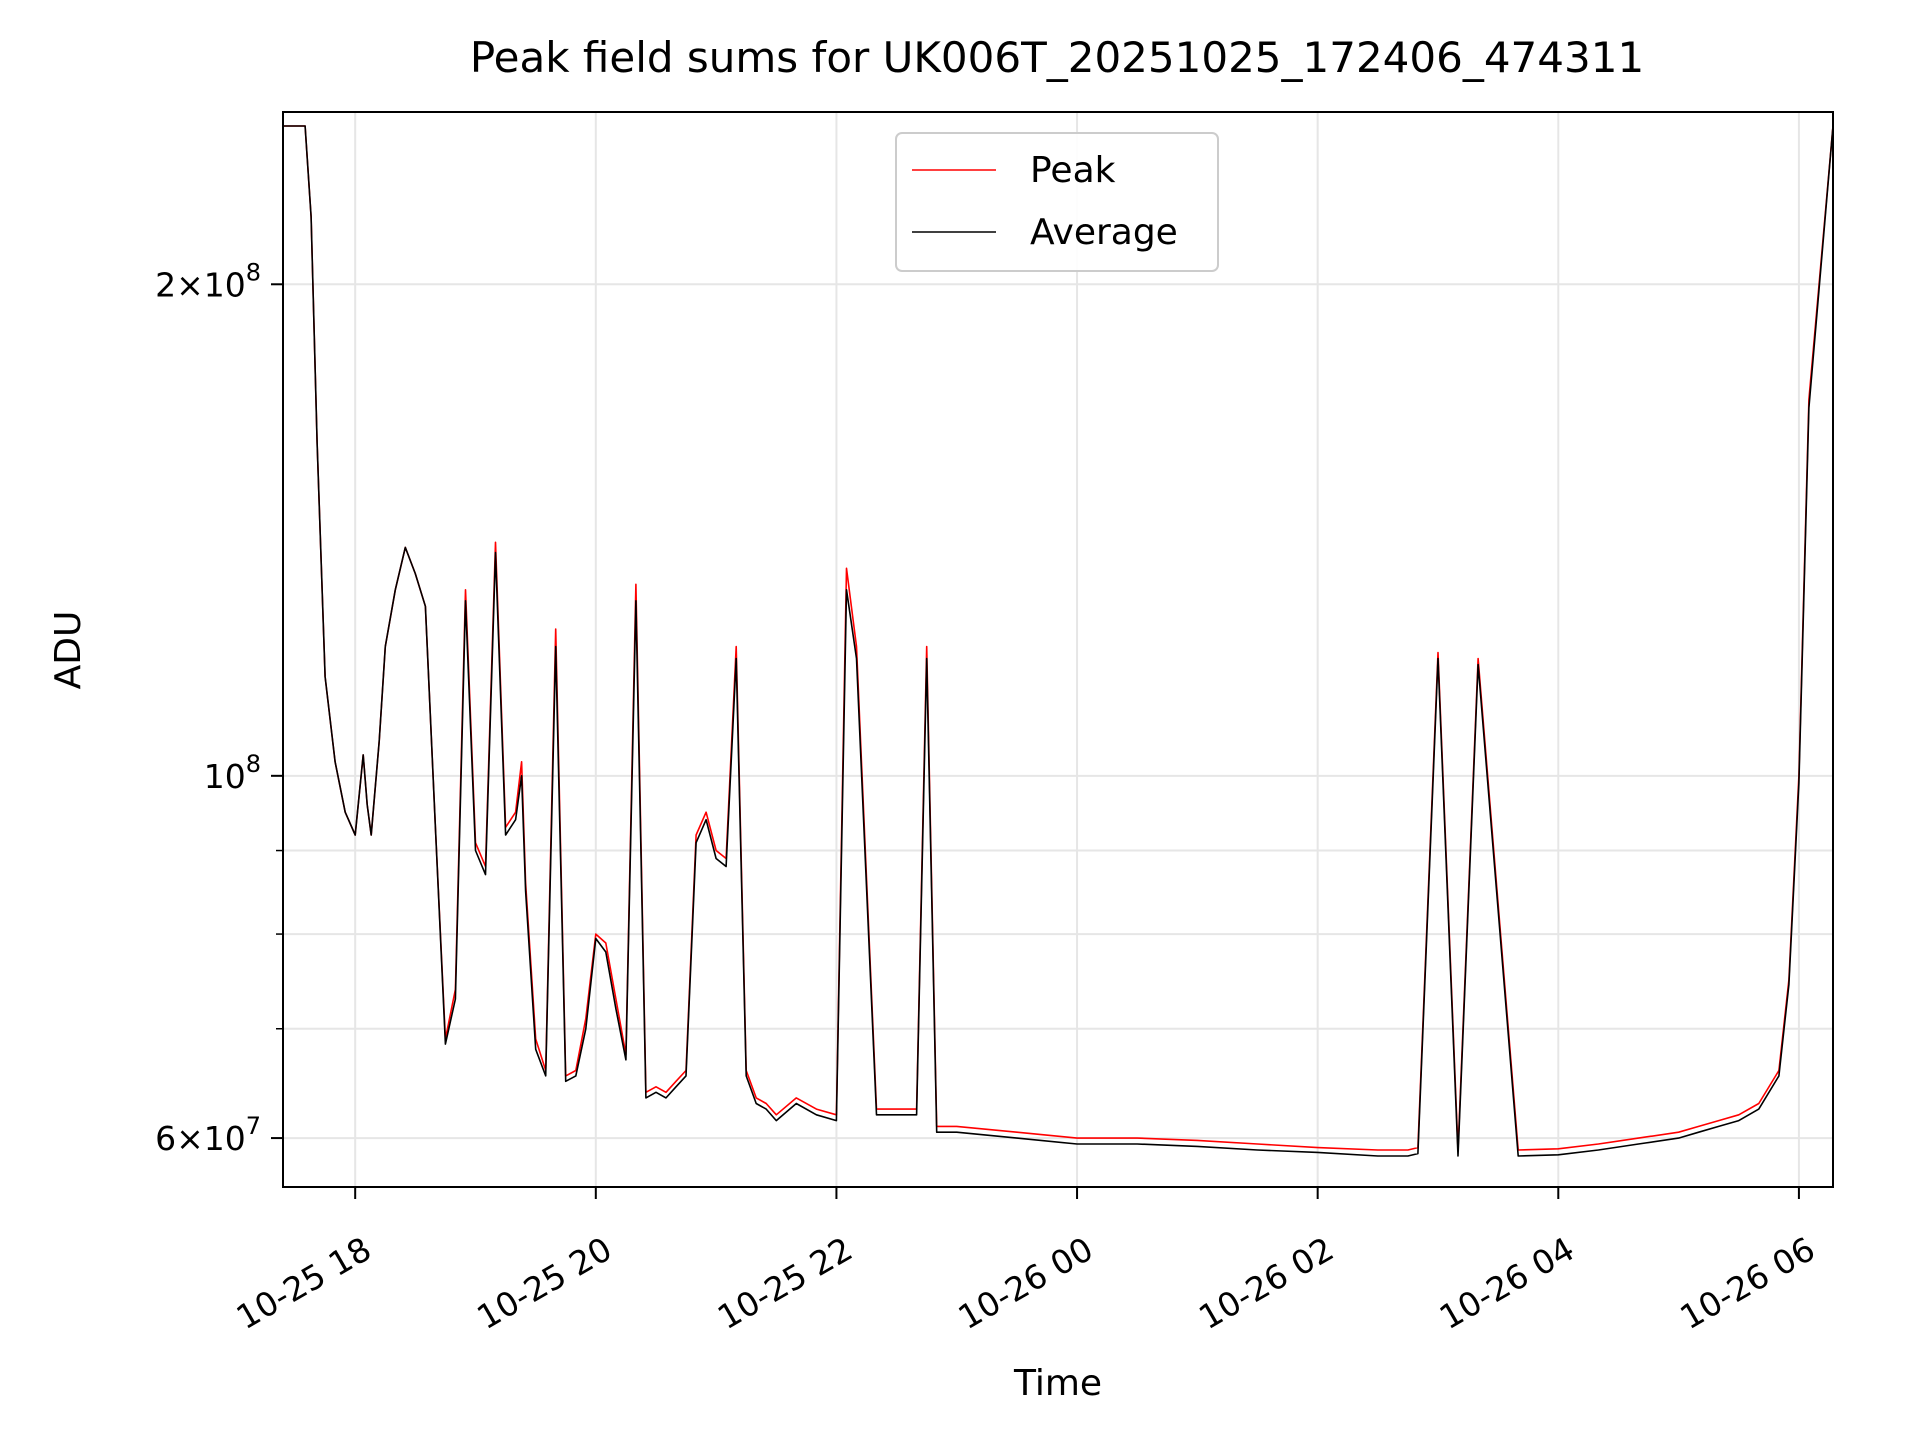 This screenshot has width=1920, height=1440. Describe the element at coordinates (68, 650) in the screenshot. I see `y-axis-label: ADU` at that location.